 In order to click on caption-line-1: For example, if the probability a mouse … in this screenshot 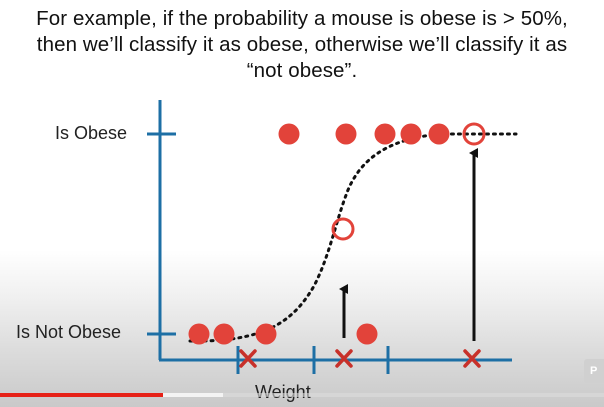, I will do `click(302, 18)`.